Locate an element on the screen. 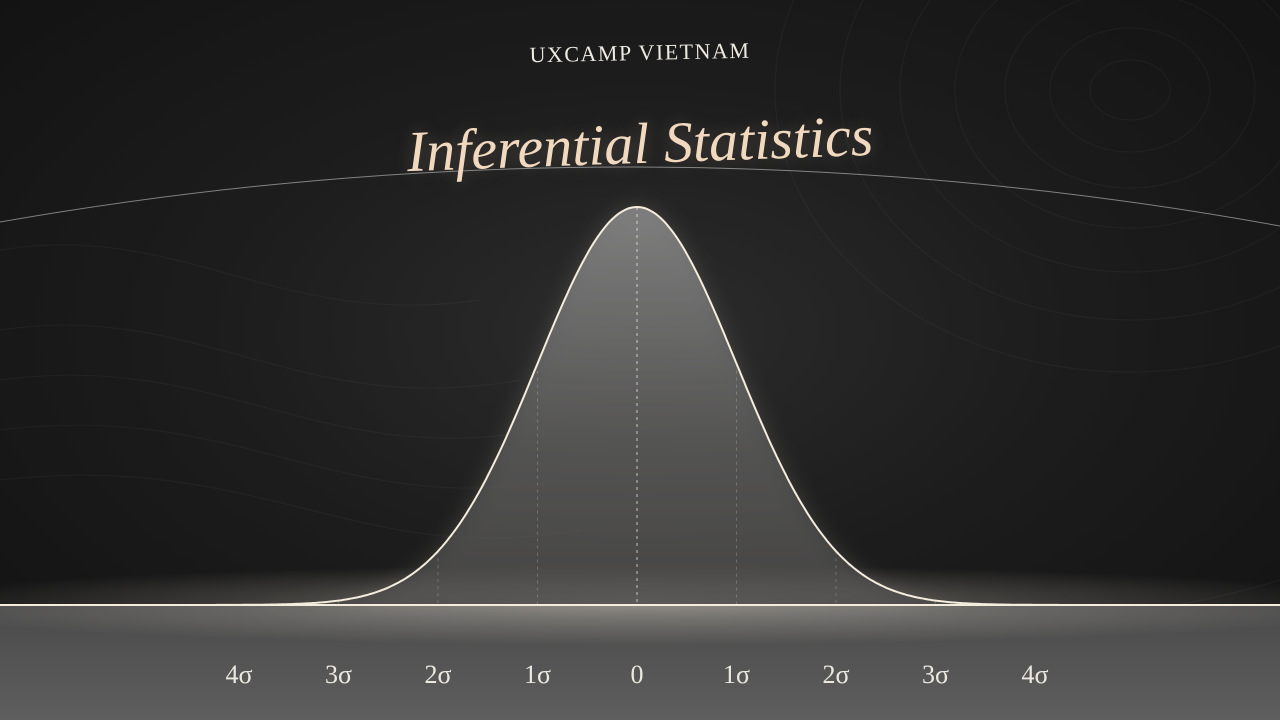 Image resolution: width=1280 pixels, height=720 pixels. horizon-arc is located at coordinates (640, 196).